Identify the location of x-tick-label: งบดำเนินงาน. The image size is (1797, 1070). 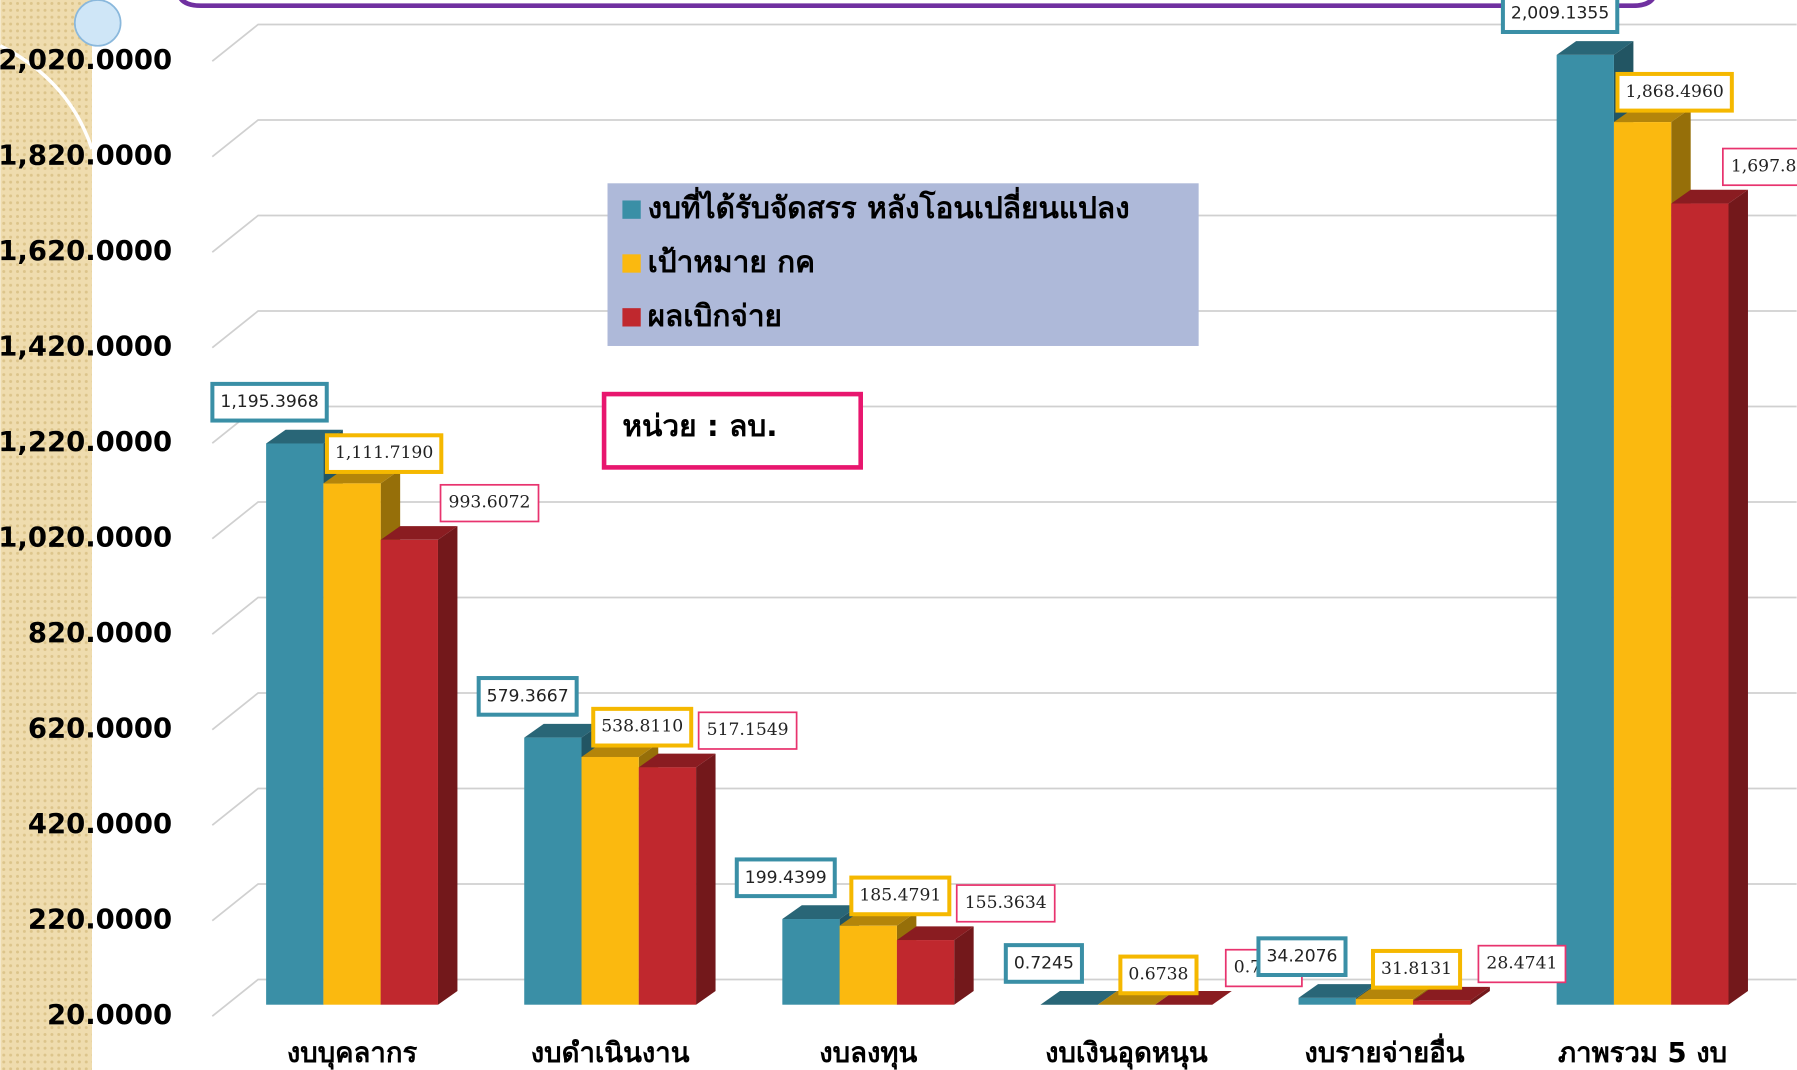
(610, 1053).